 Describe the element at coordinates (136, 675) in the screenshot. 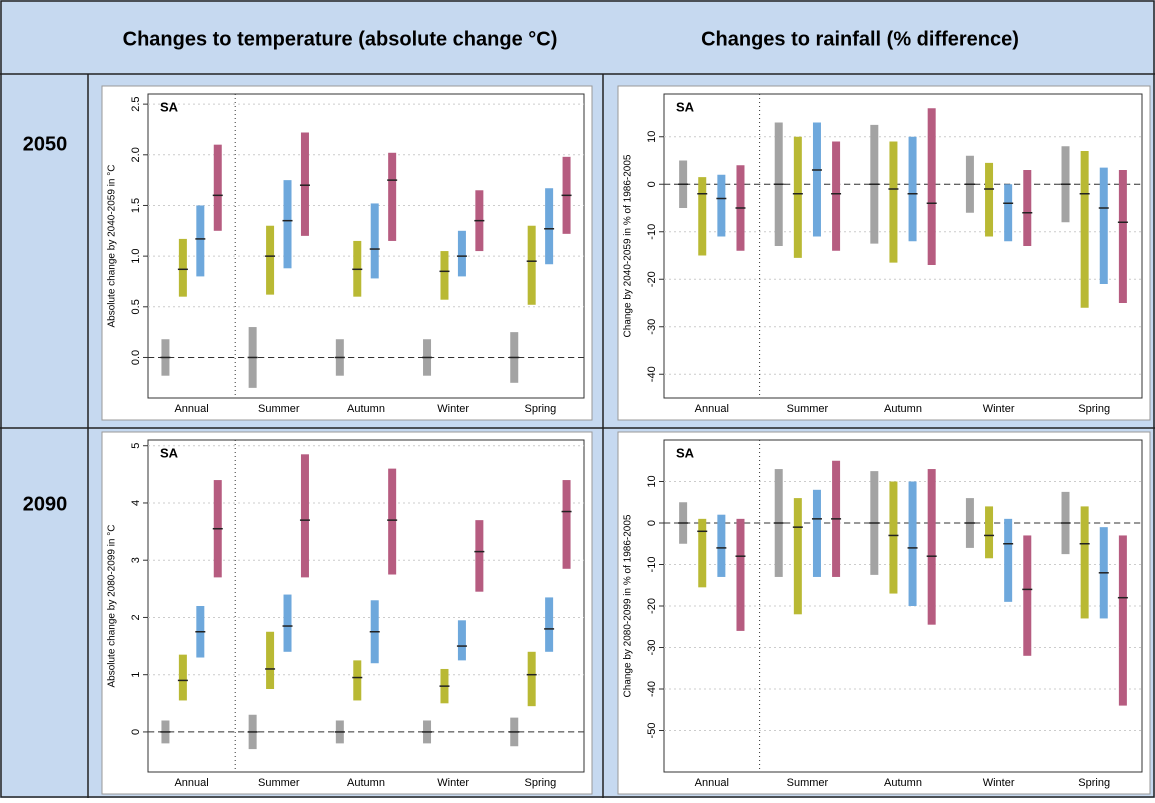

I see `y-tick-label: 1` at that location.